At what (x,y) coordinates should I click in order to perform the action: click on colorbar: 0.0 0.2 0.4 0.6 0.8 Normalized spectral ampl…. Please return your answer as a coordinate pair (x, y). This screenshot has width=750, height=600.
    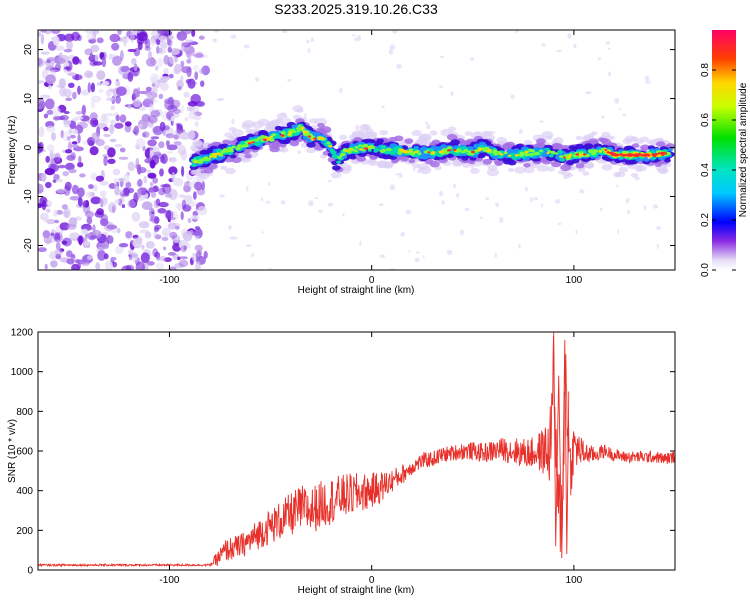
    Looking at the image, I should click on (724, 153).